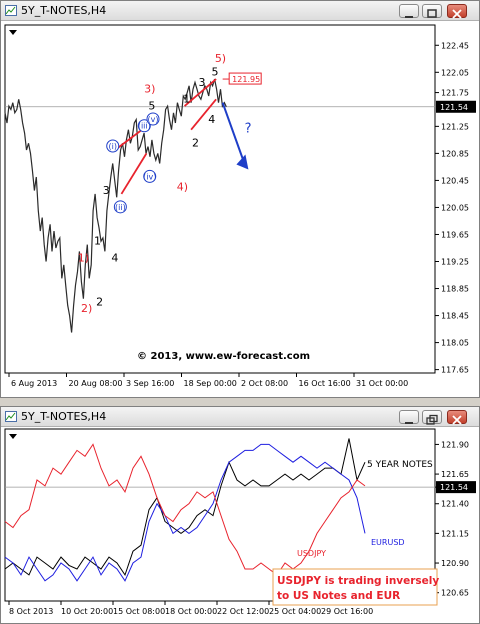 This screenshot has height=624, width=480. Describe the element at coordinates (455, 370) in the screenshot. I see `y-tick-label: 117.65` at that location.